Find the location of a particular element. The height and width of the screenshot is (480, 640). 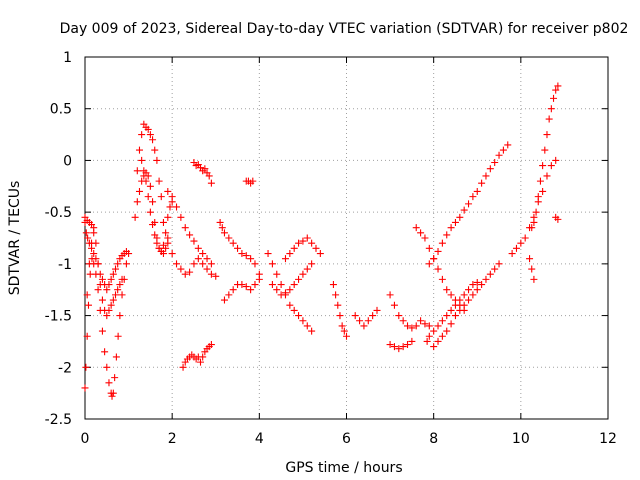

y-tick-label: 1 is located at coordinates (67, 58).